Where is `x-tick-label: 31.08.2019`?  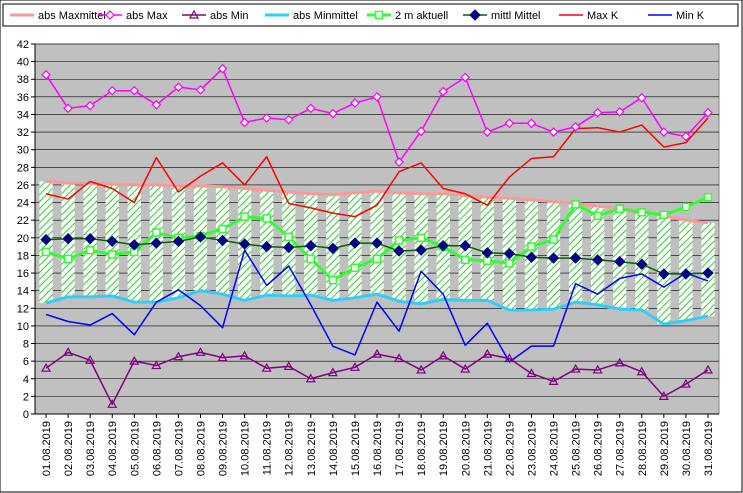
x-tick-label: 31.08.2019 is located at coordinates (709, 448).